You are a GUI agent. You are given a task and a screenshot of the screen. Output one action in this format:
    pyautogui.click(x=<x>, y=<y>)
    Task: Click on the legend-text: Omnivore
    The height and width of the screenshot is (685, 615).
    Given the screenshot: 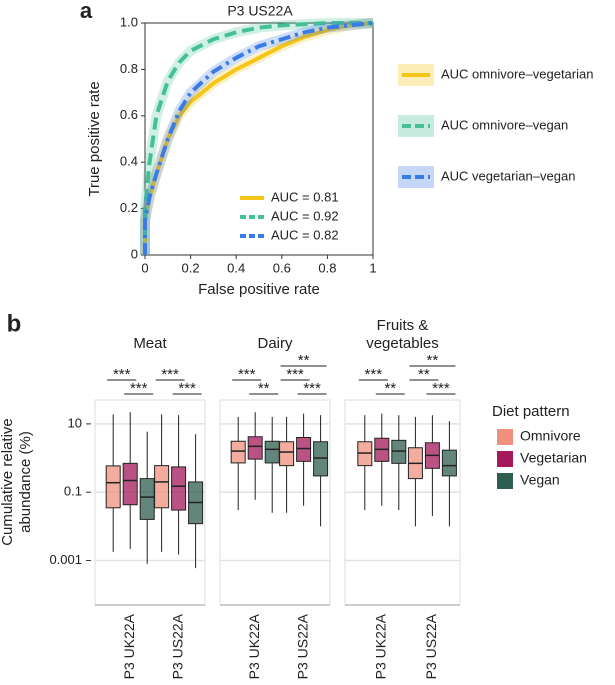 What is the action you would take?
    pyautogui.click(x=550, y=436)
    